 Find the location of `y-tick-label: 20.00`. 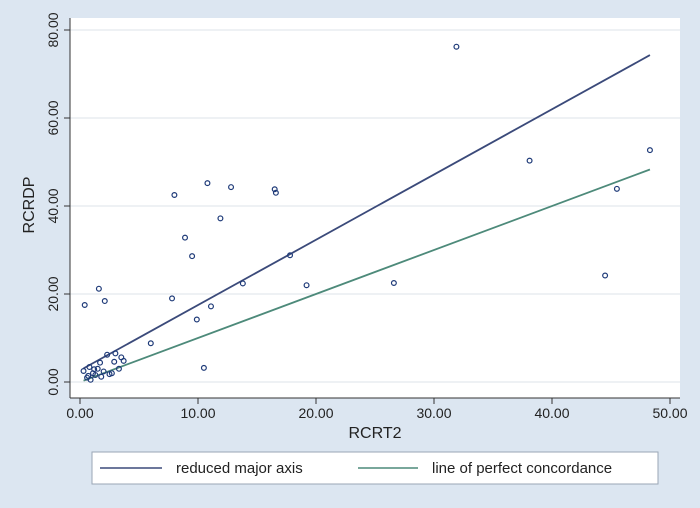

y-tick-label: 20.00 is located at coordinates (53, 293).